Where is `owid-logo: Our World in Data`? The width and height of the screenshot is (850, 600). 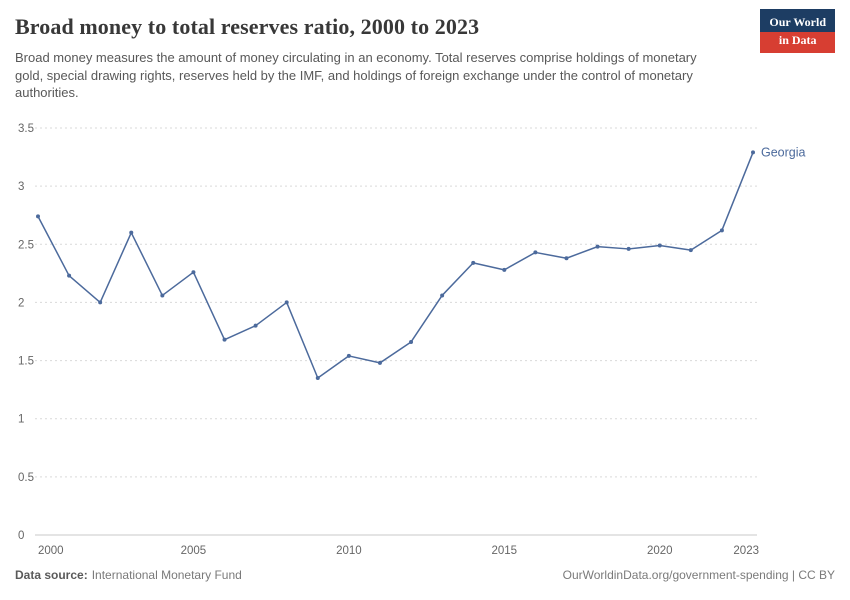 owid-logo: Our World in Data is located at coordinates (797, 31).